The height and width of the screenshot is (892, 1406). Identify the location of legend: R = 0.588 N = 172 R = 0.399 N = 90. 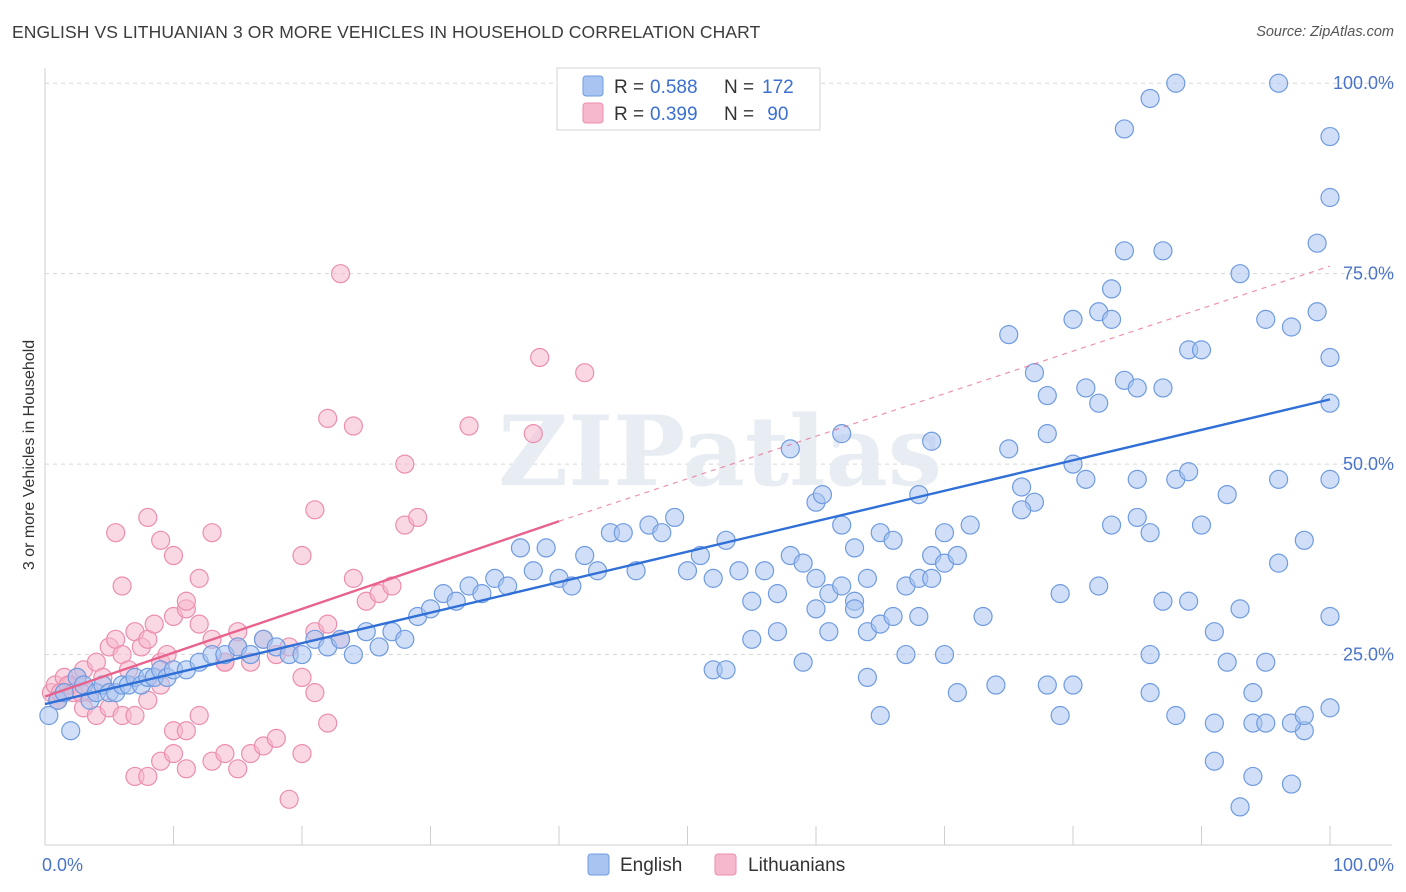
(688, 99).